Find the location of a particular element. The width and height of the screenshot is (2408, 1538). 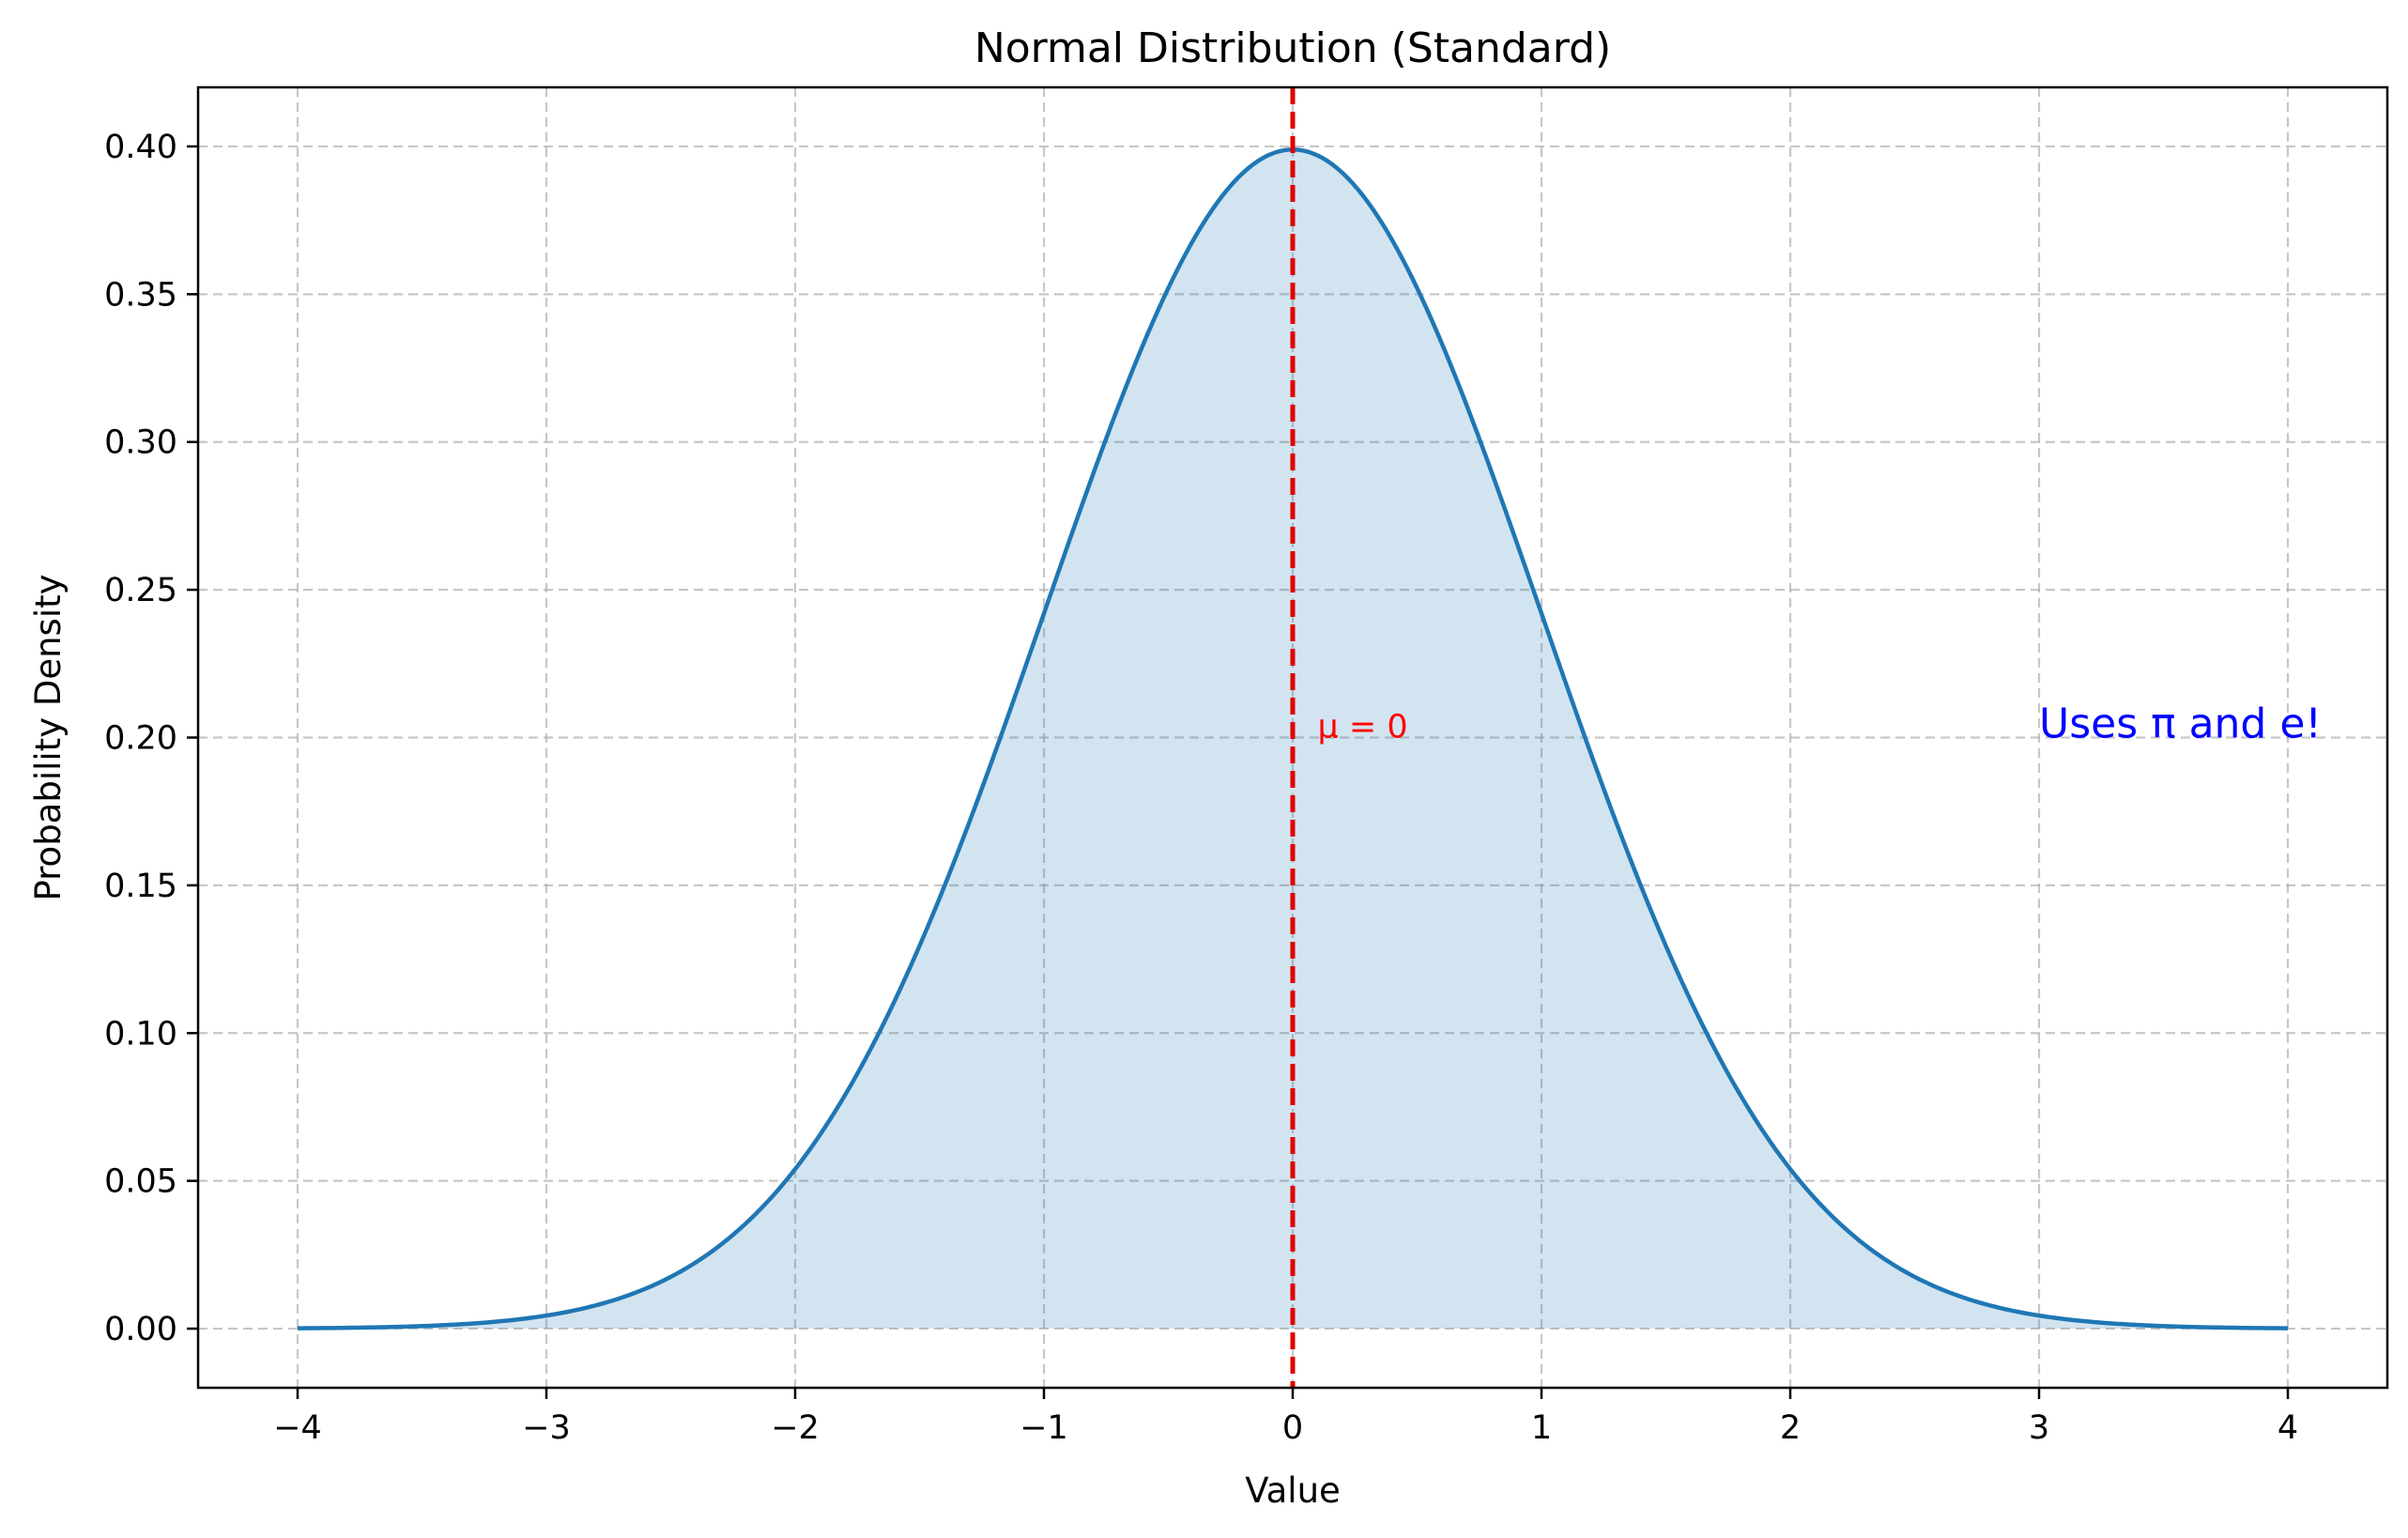

x-tick-label: 2 is located at coordinates (1790, 1428).